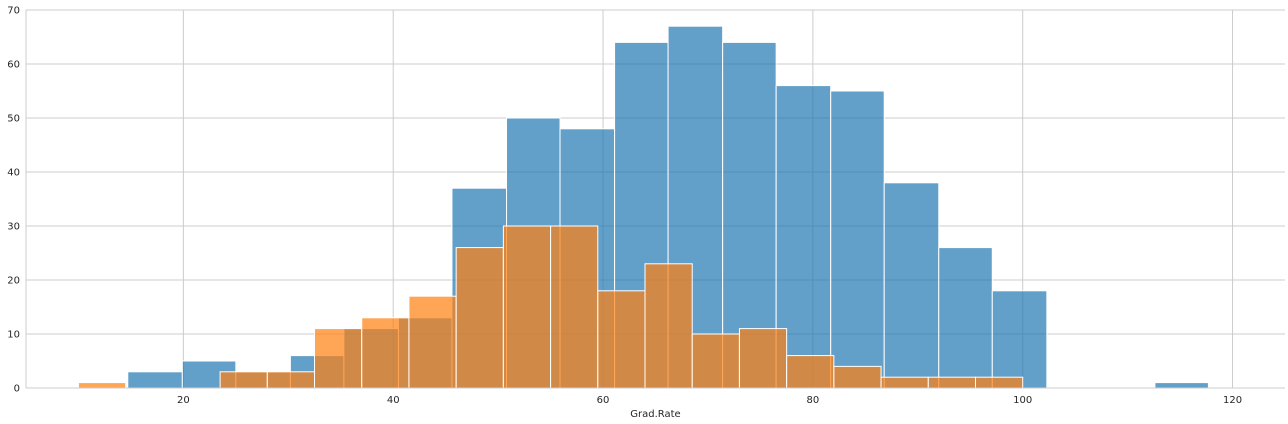 The width and height of the screenshot is (1288, 424). I want to click on y-tick-label: 70, so click(13, 11).